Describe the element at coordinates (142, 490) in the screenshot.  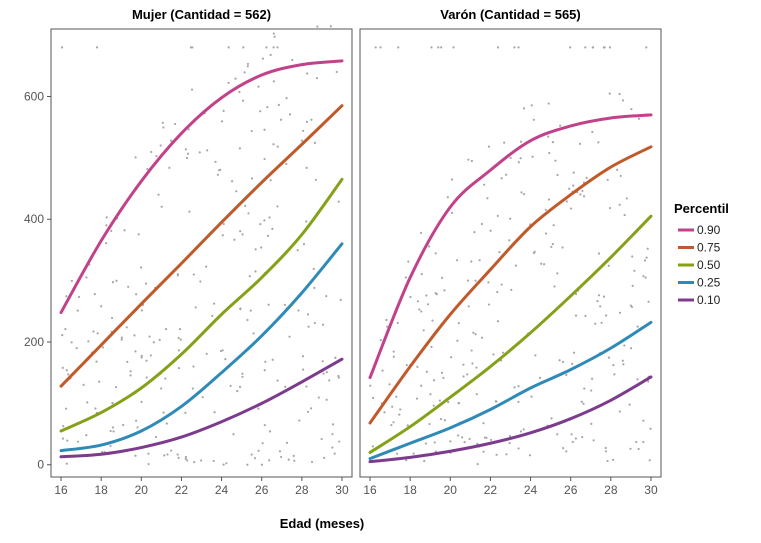
I see `x-tick-label: 20` at that location.